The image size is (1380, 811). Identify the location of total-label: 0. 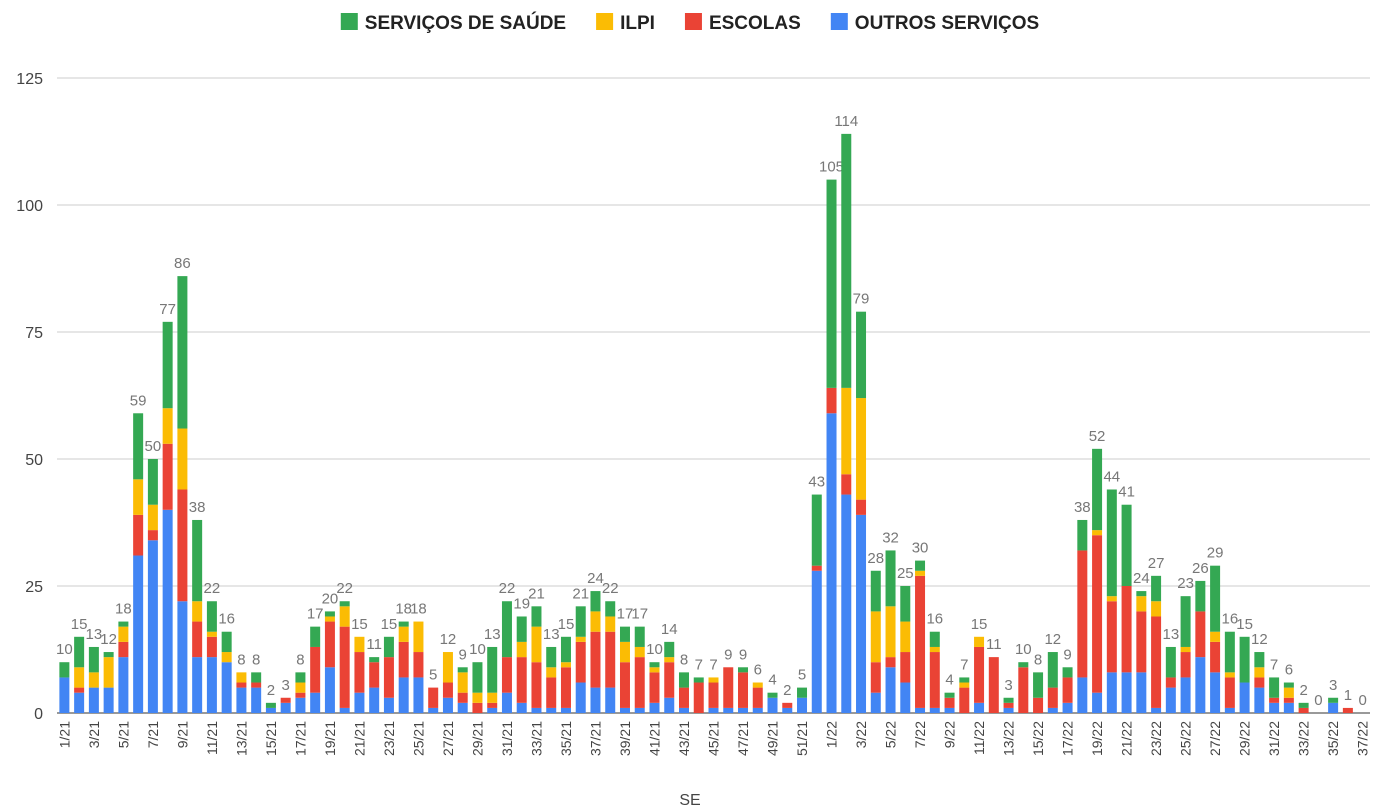
(1362, 700).